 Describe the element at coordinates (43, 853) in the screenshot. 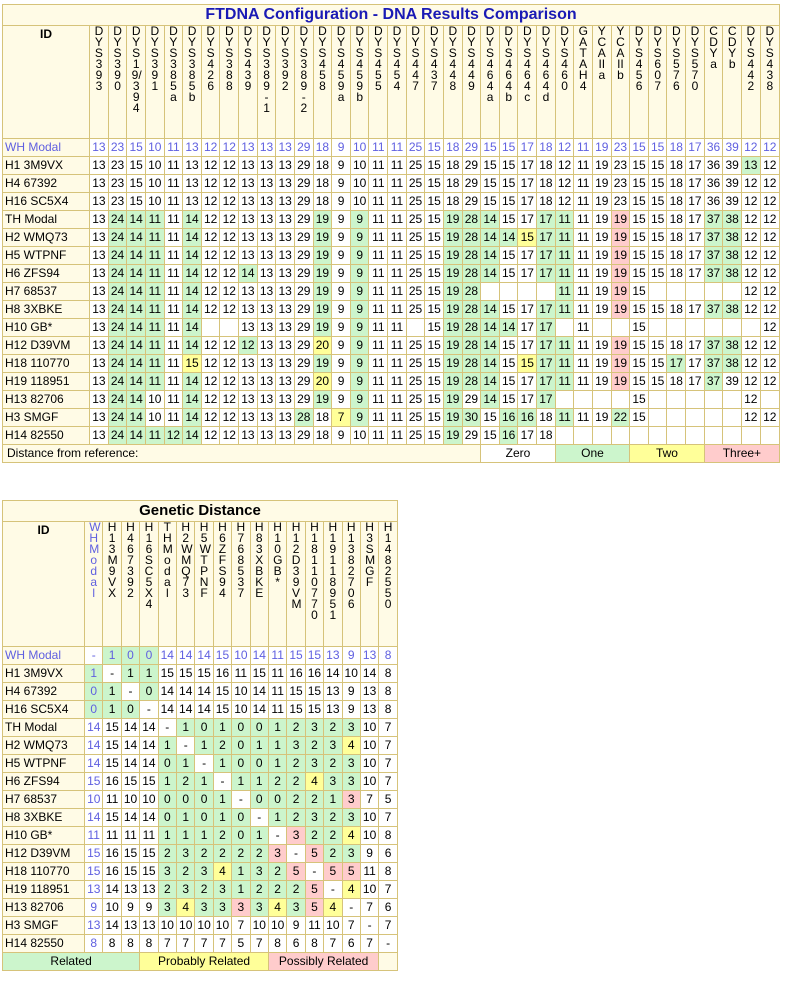

I see `gd-kit-id: H12 D39VM` at that location.